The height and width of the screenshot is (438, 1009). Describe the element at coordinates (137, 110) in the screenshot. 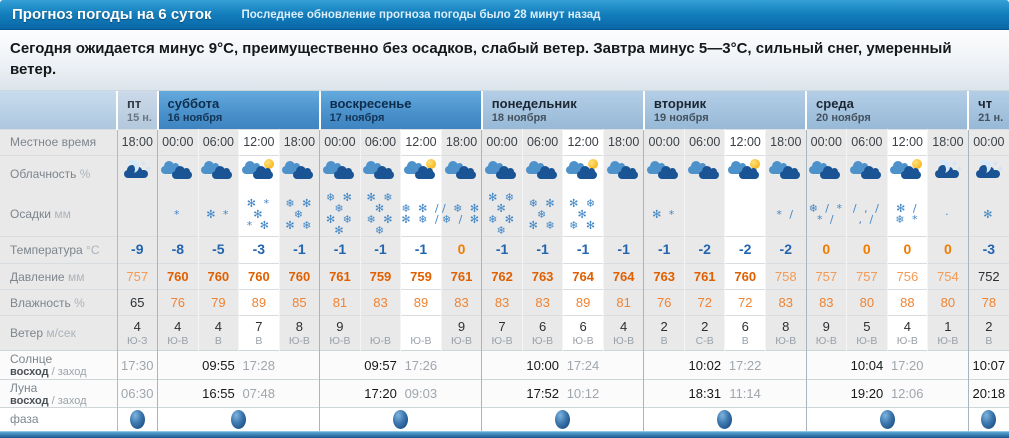

I see `day-header-0: пт 15 н.` at that location.